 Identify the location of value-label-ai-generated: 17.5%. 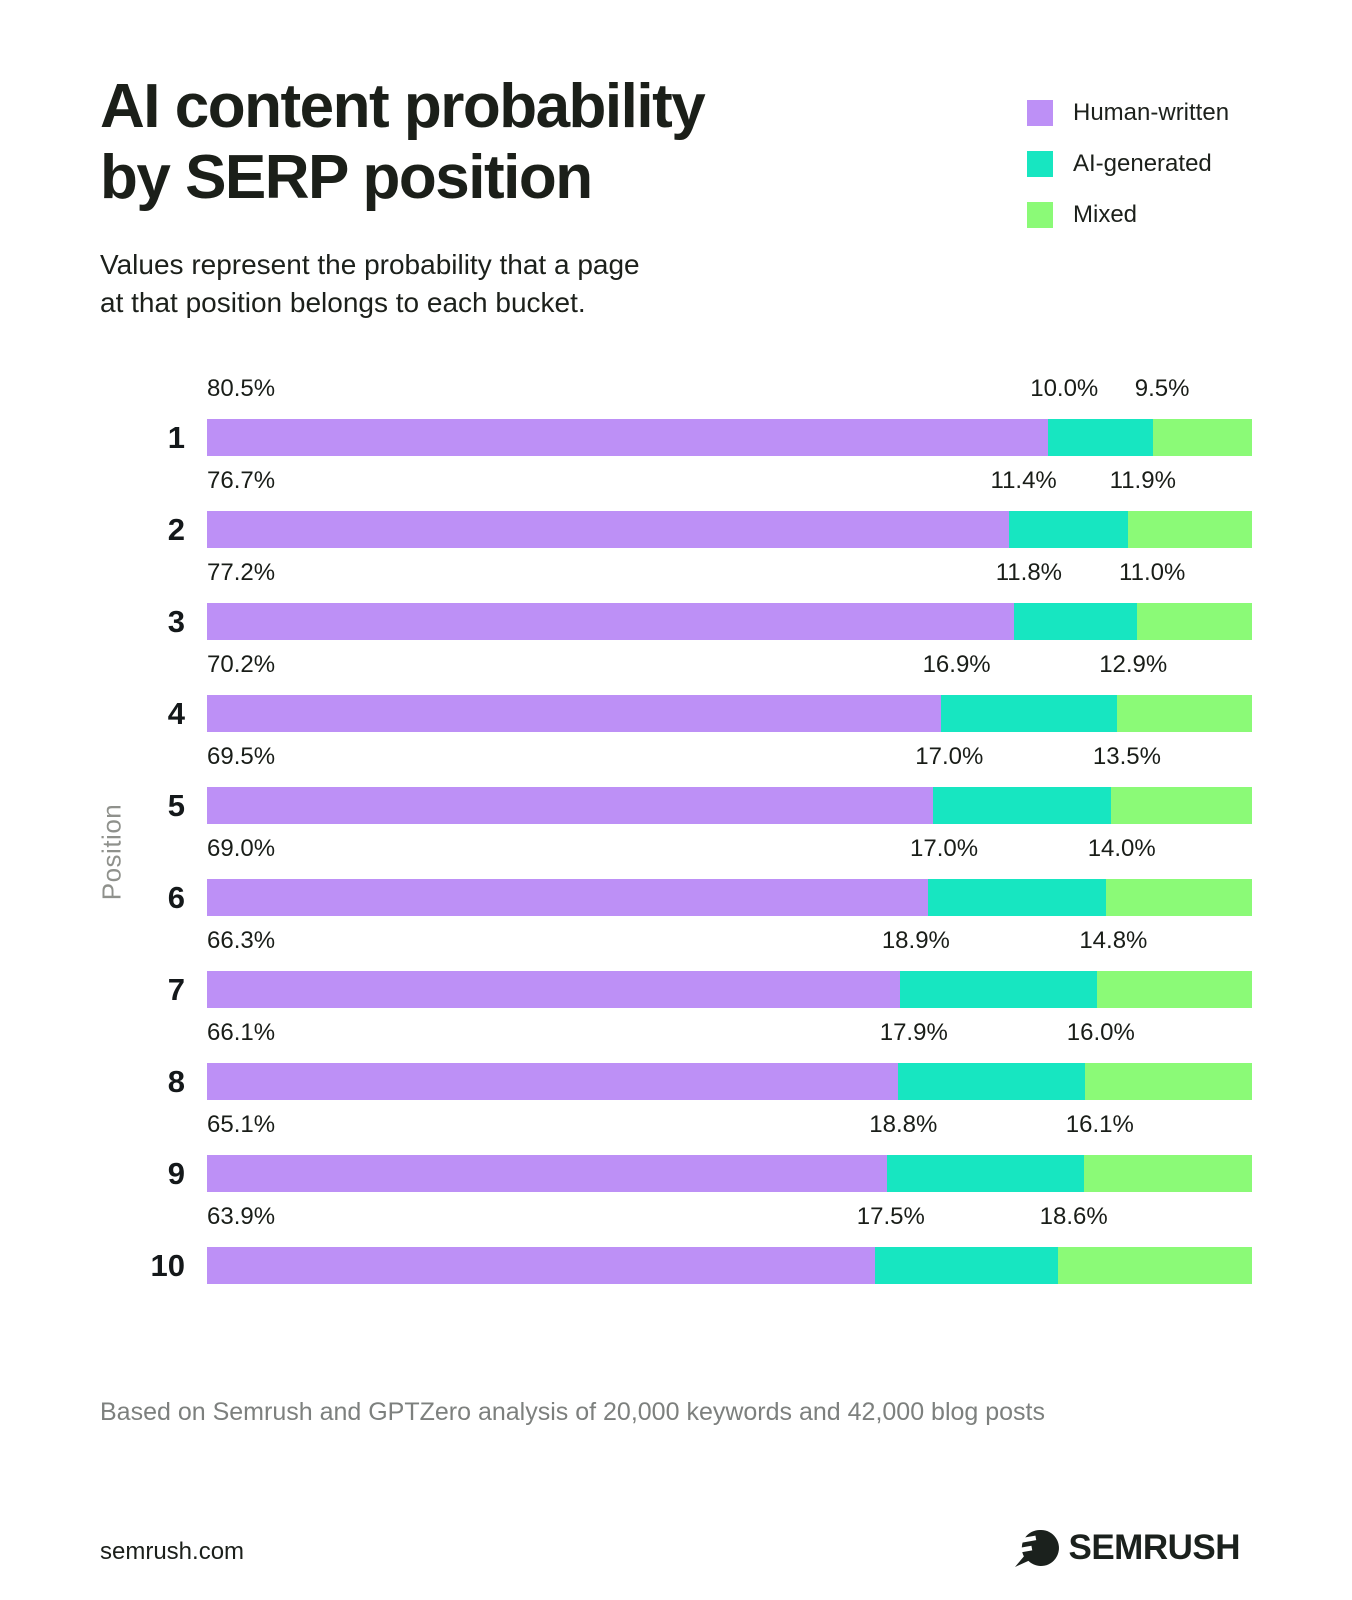
(890, 1216).